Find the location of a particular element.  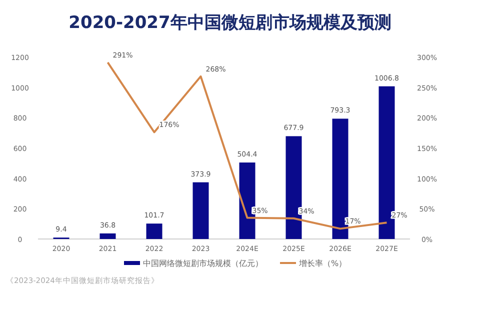

legend-label: 增长率（%） is located at coordinates (322, 263).